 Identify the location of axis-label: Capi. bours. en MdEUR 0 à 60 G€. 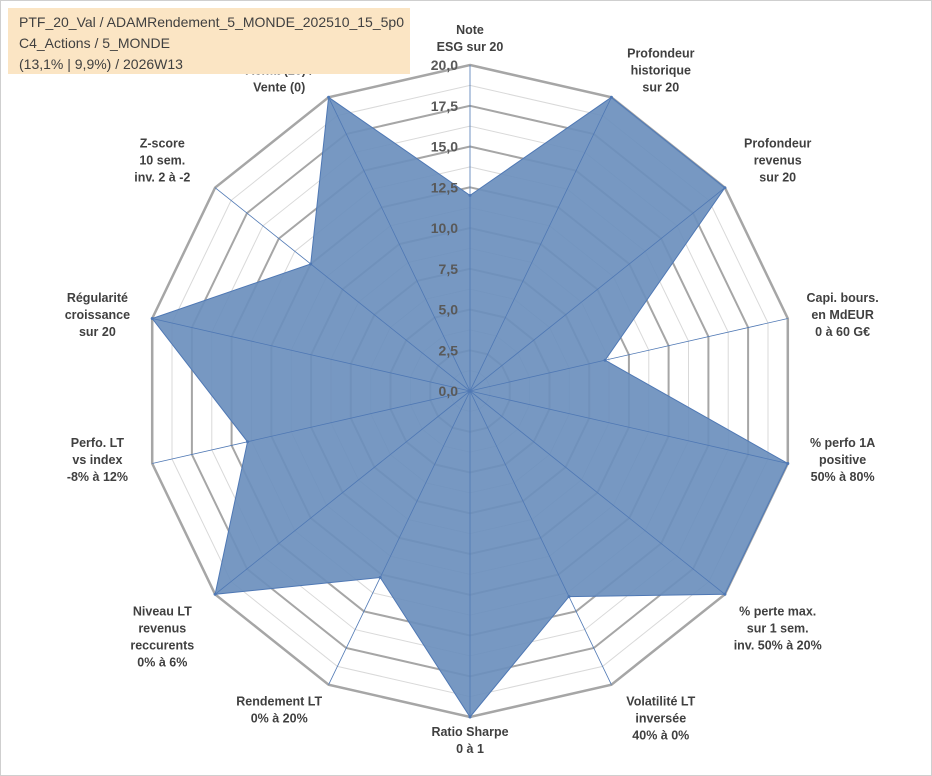
(842, 315).